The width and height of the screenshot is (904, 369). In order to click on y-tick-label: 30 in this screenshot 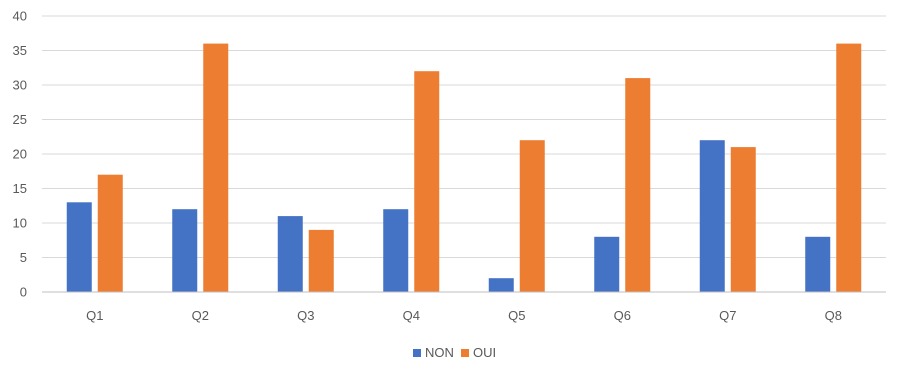, I will do `click(20, 85)`.